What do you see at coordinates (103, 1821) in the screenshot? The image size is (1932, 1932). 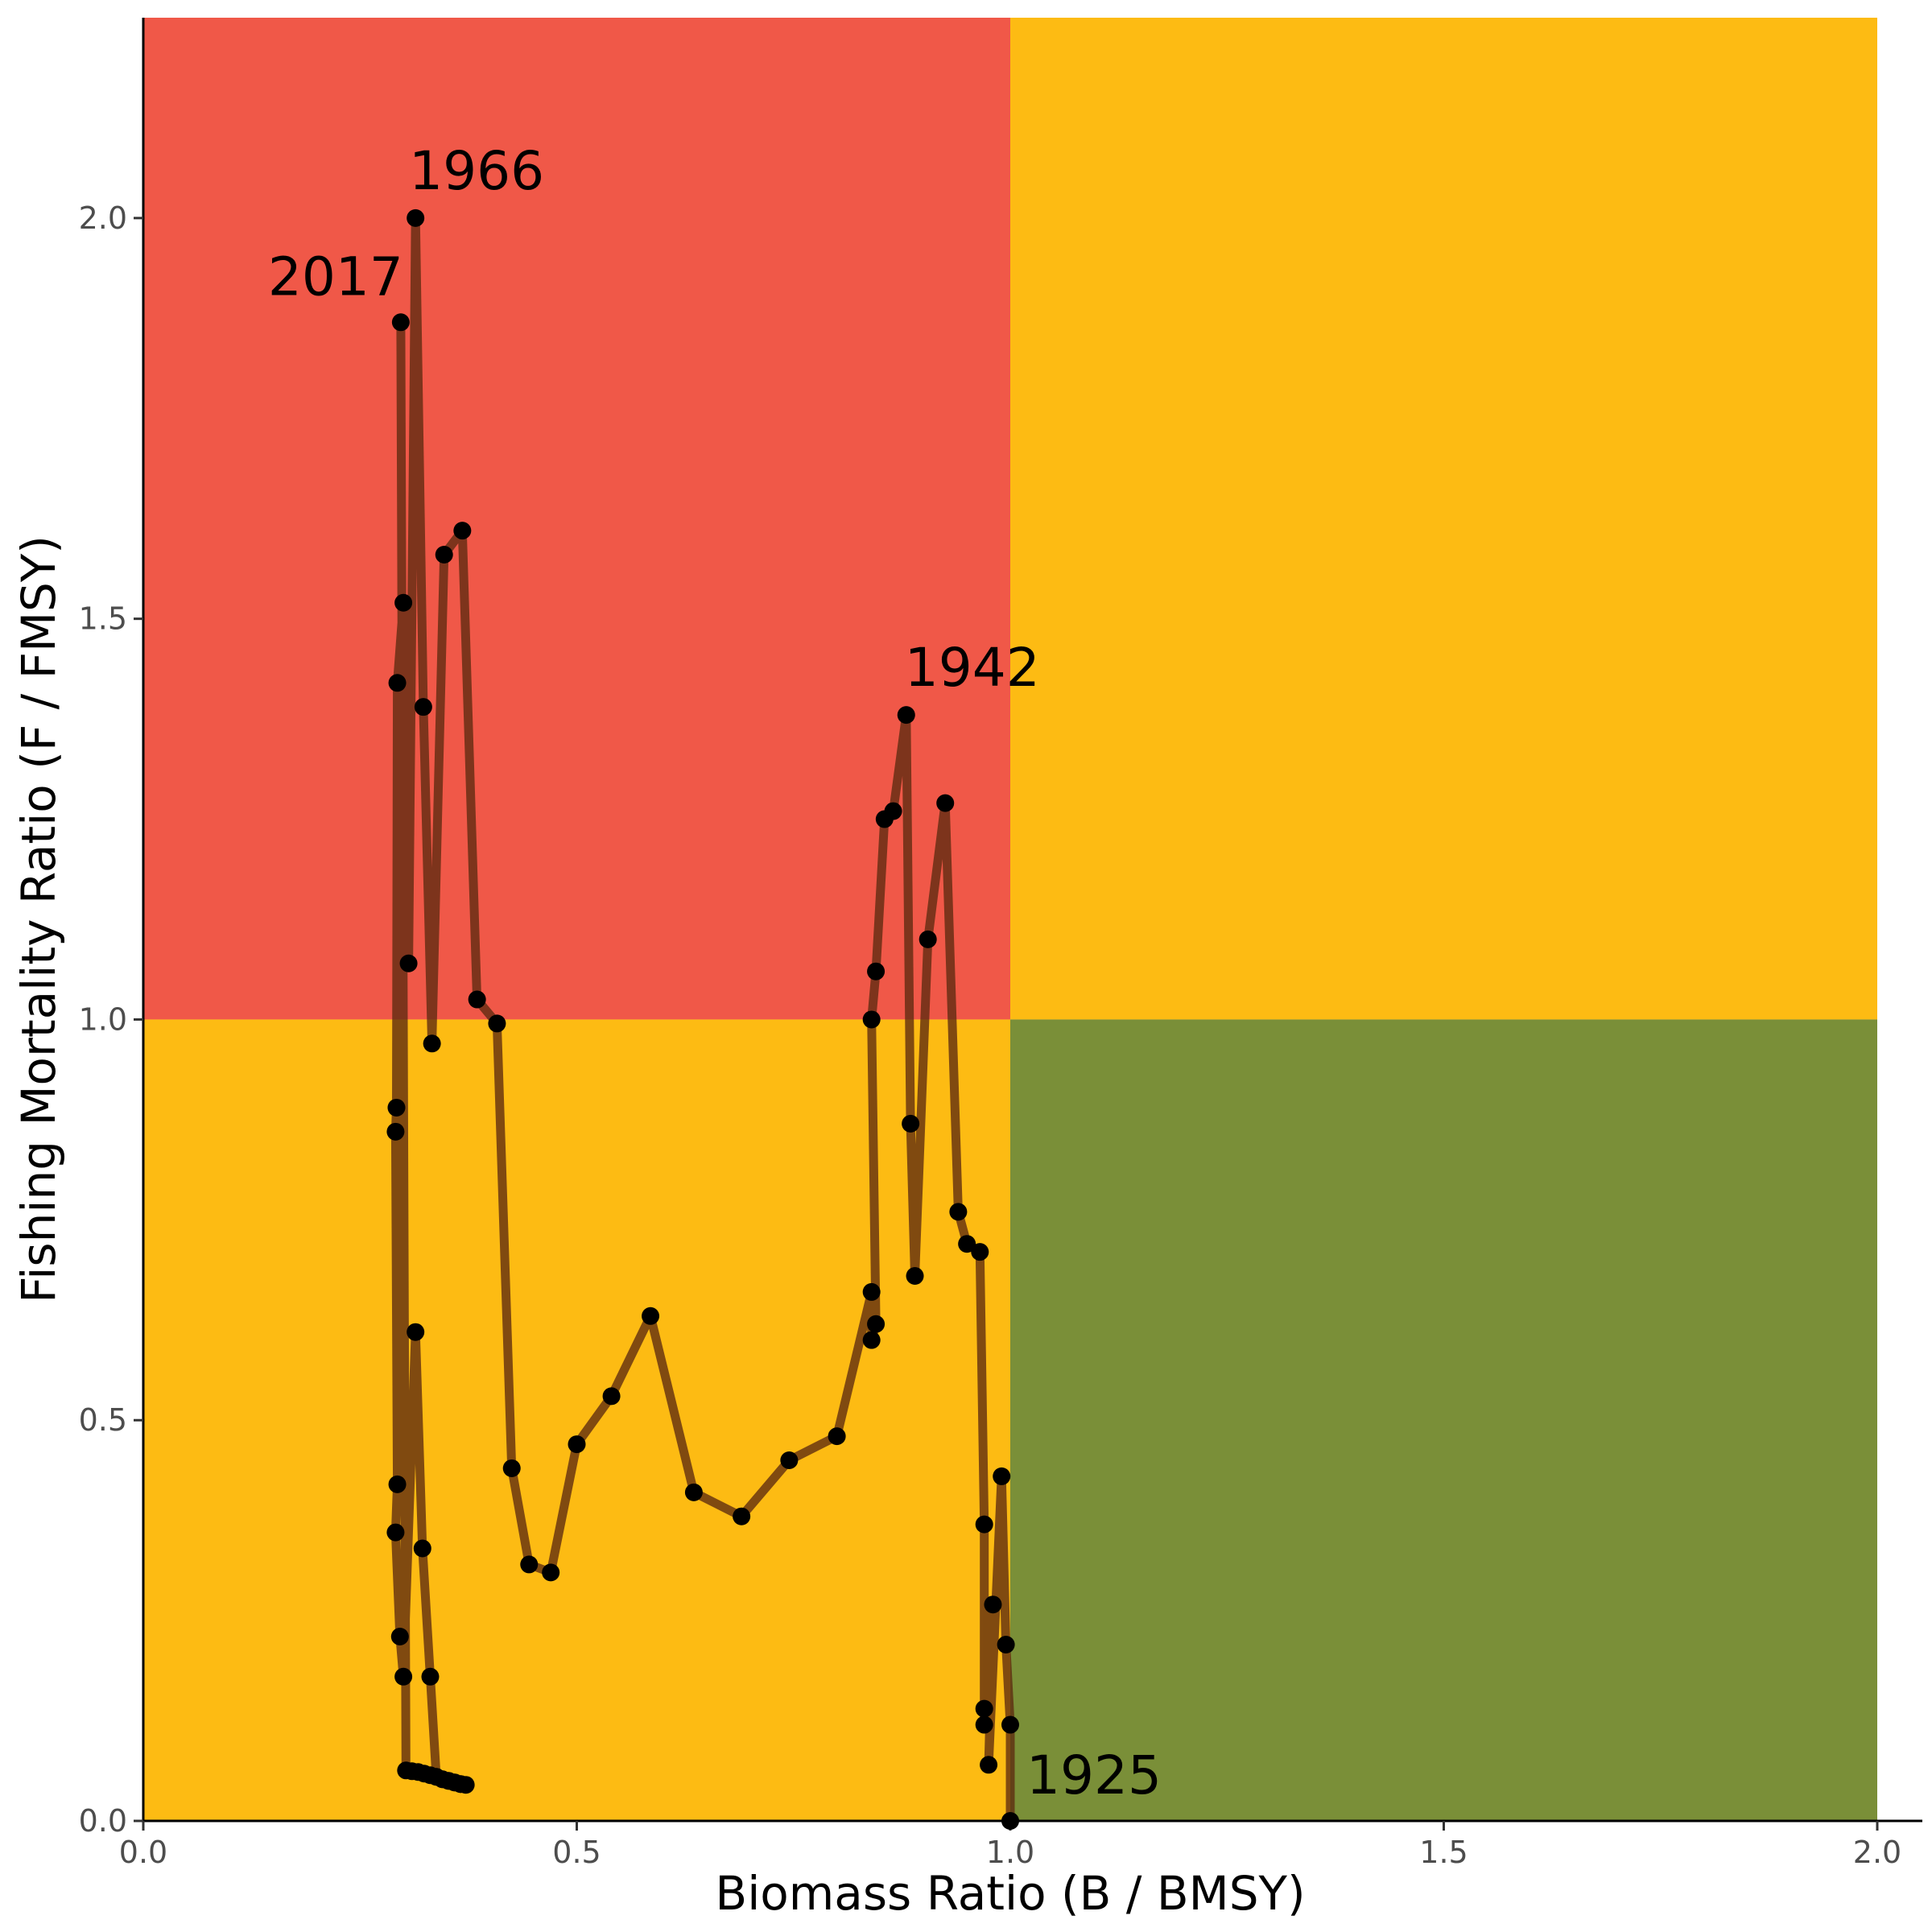 I see `y-tick-label: 0.0` at bounding box center [103, 1821].